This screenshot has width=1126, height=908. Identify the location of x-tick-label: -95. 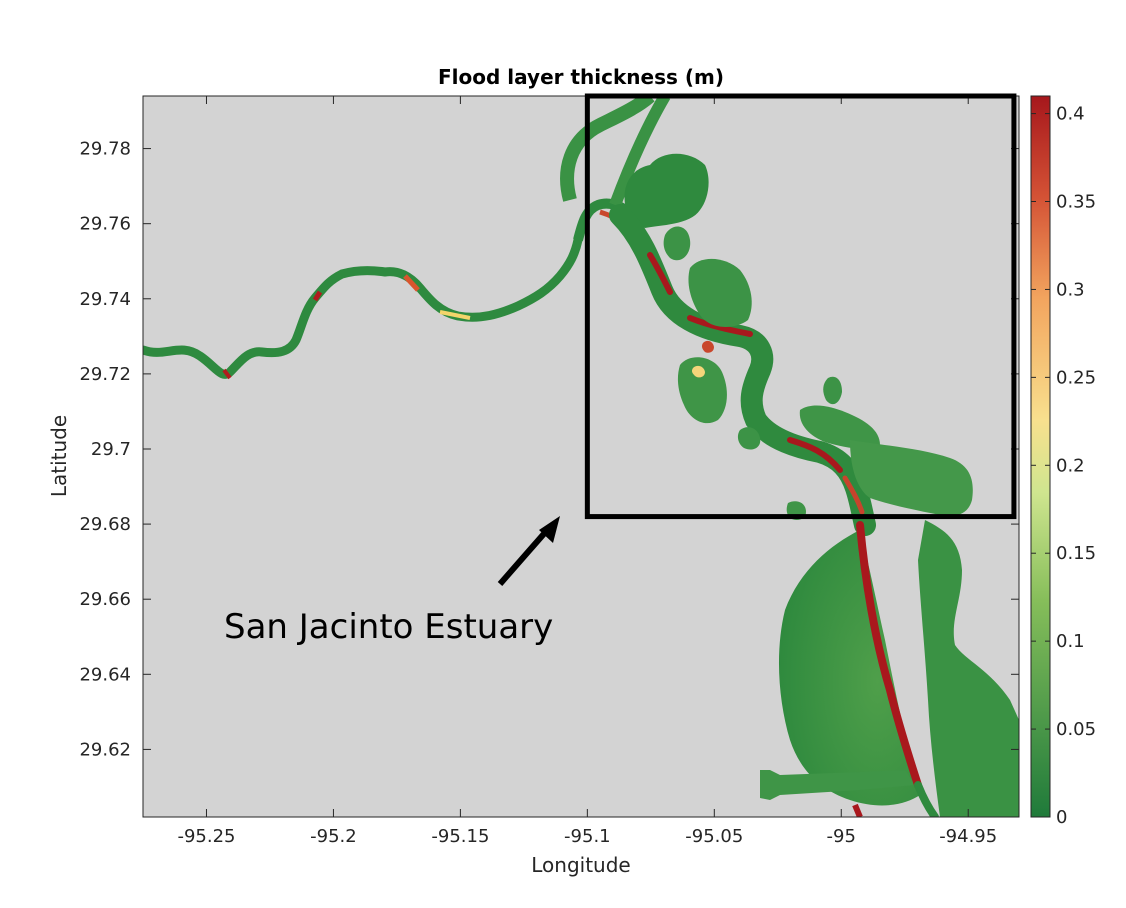
(841, 836).